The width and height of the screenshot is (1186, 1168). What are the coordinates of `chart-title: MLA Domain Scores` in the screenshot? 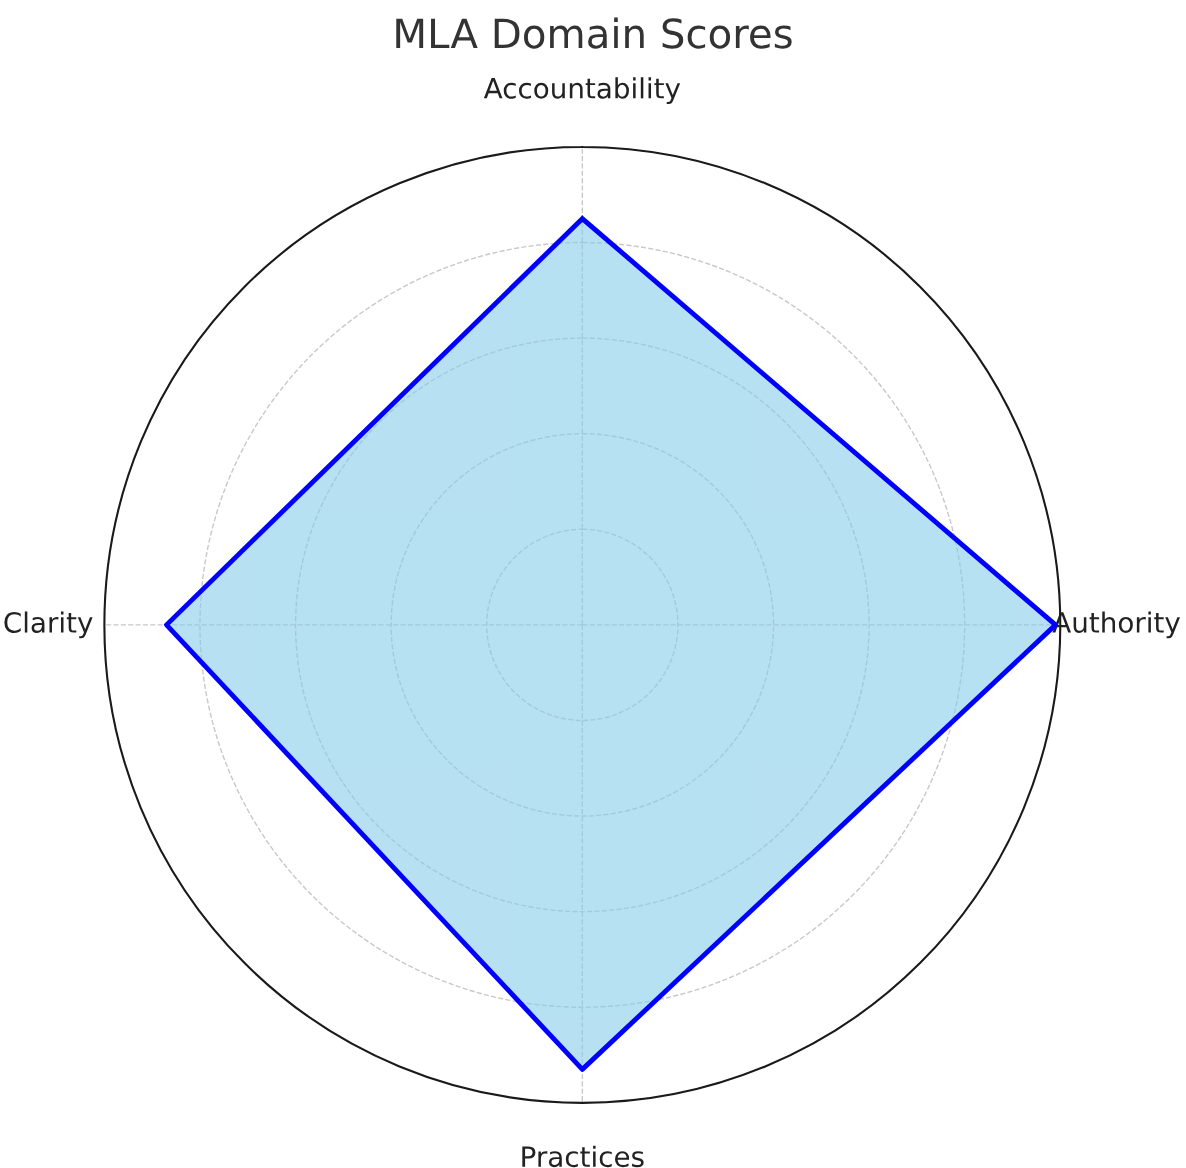 It's located at (594, 33).